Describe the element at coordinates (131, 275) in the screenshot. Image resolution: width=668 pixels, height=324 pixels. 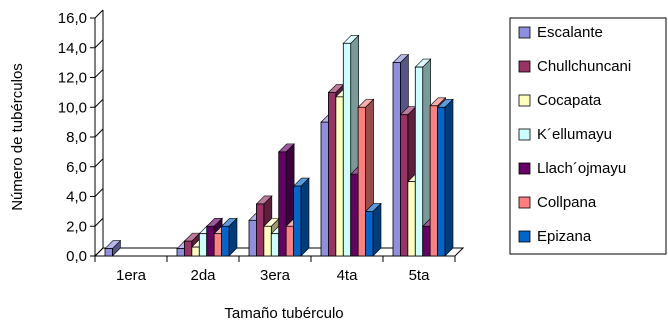
I see `x-tick-label: 1era` at that location.